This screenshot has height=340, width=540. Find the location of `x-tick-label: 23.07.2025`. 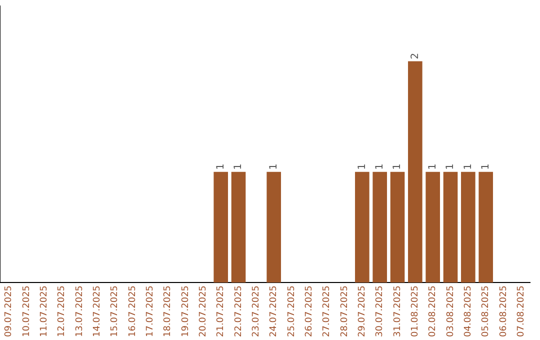

x-tick-label: 23.07.2025 is located at coordinates (257, 311).